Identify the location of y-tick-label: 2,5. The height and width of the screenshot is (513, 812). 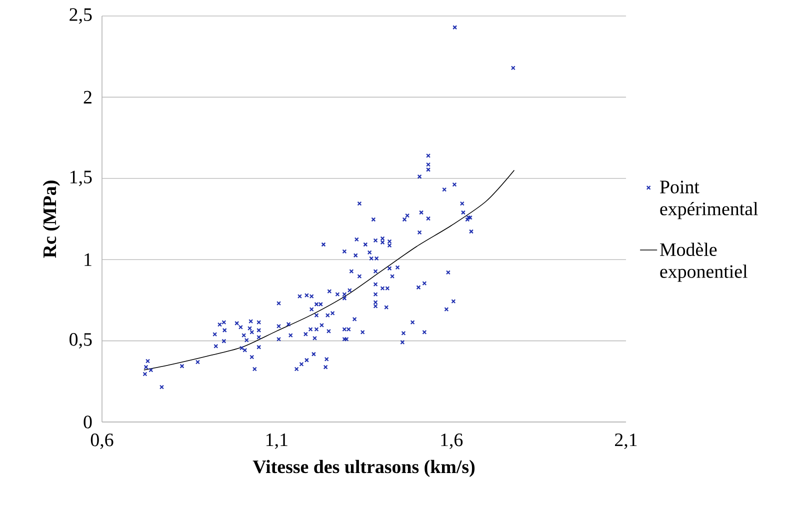
(81, 16).